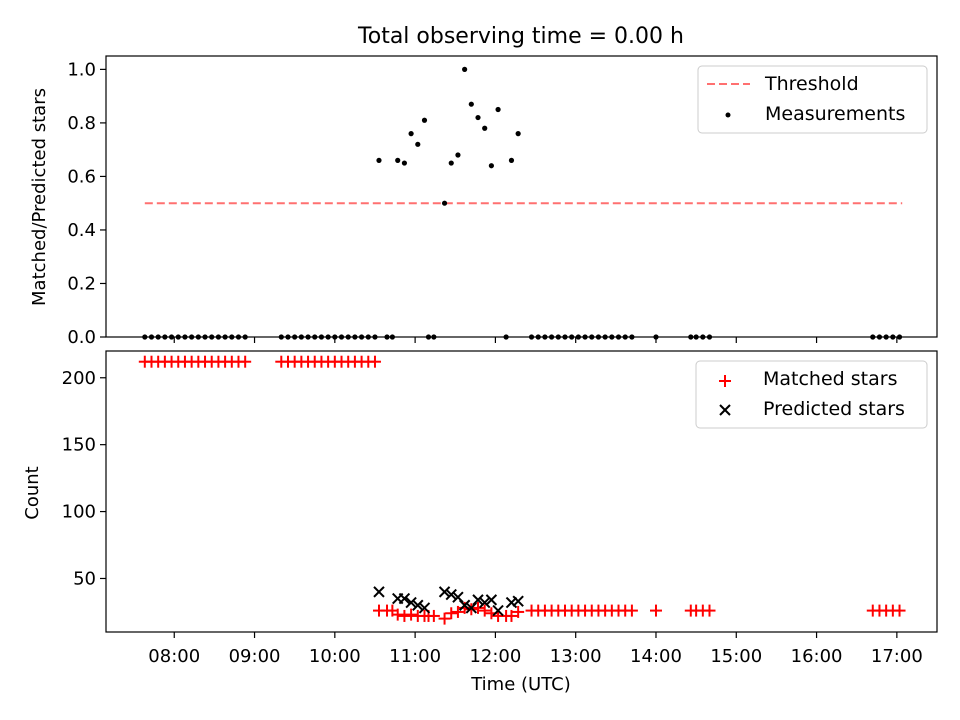  What do you see at coordinates (415, 656) in the screenshot?
I see `x-tick-label: 11:00` at bounding box center [415, 656].